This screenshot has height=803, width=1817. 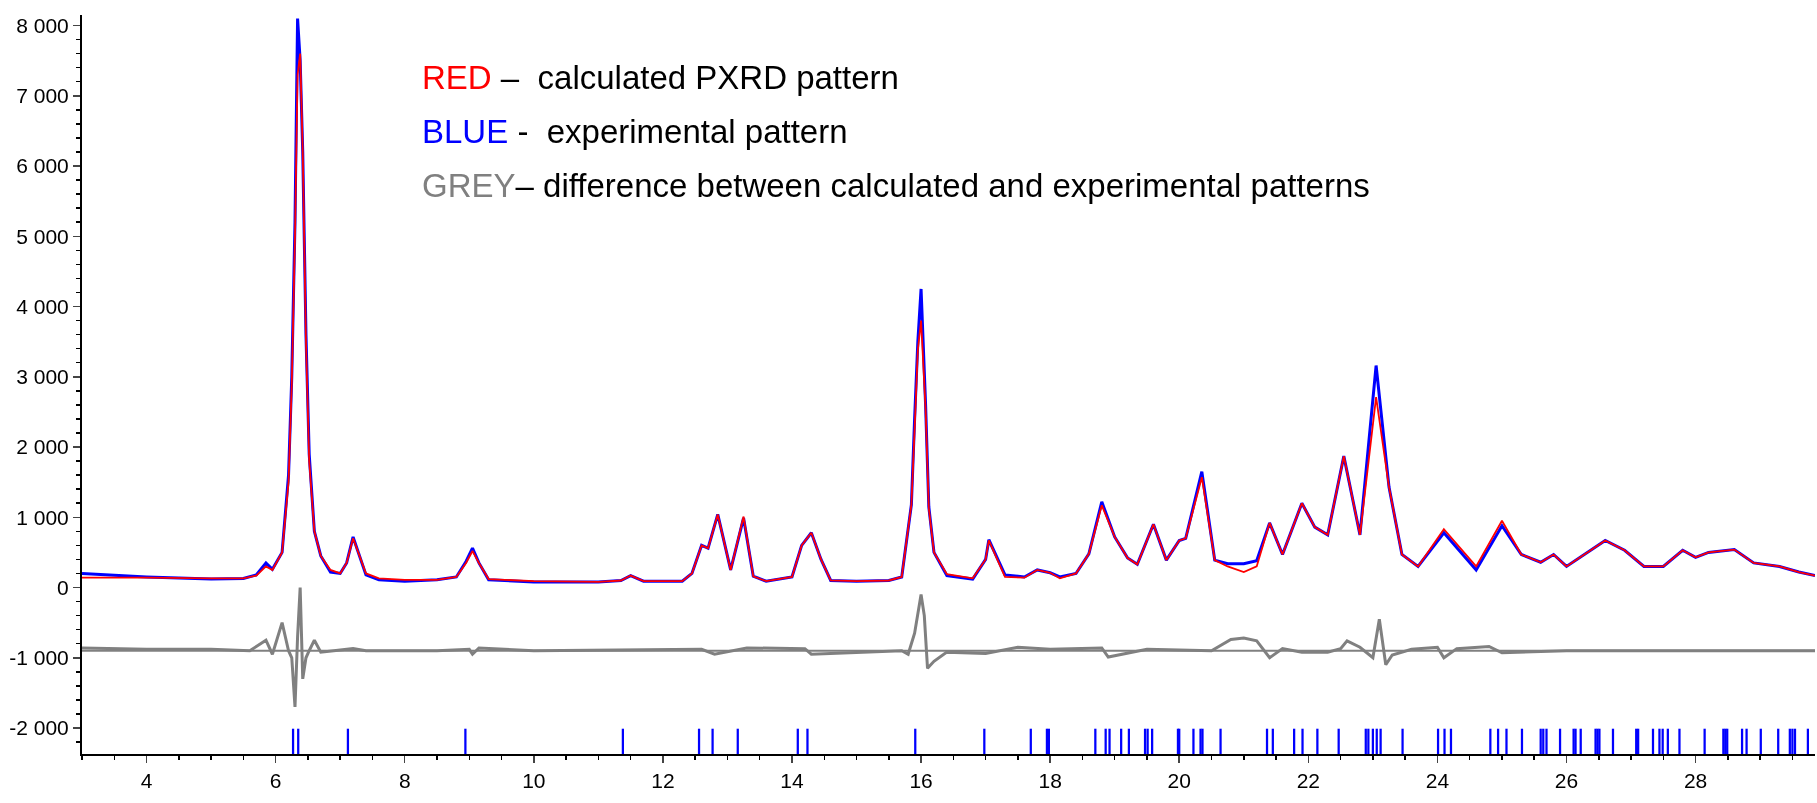 I want to click on x-tick-label: 4, so click(x=146, y=781).